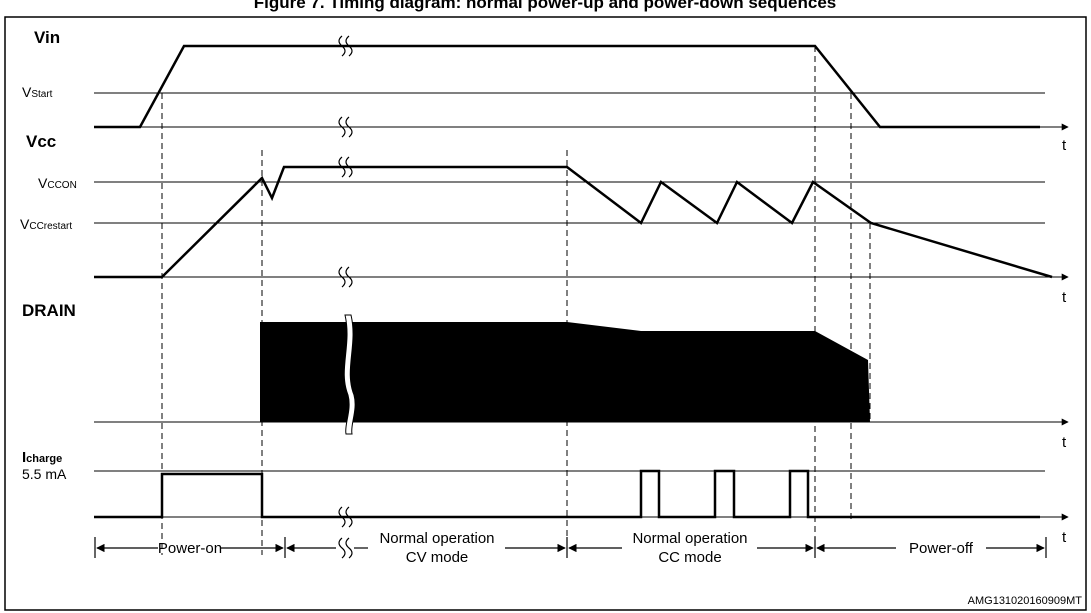 Image resolution: width=1091 pixels, height=613 pixels. What do you see at coordinates (47, 37) in the screenshot?
I see `vin-label: Vin` at bounding box center [47, 37].